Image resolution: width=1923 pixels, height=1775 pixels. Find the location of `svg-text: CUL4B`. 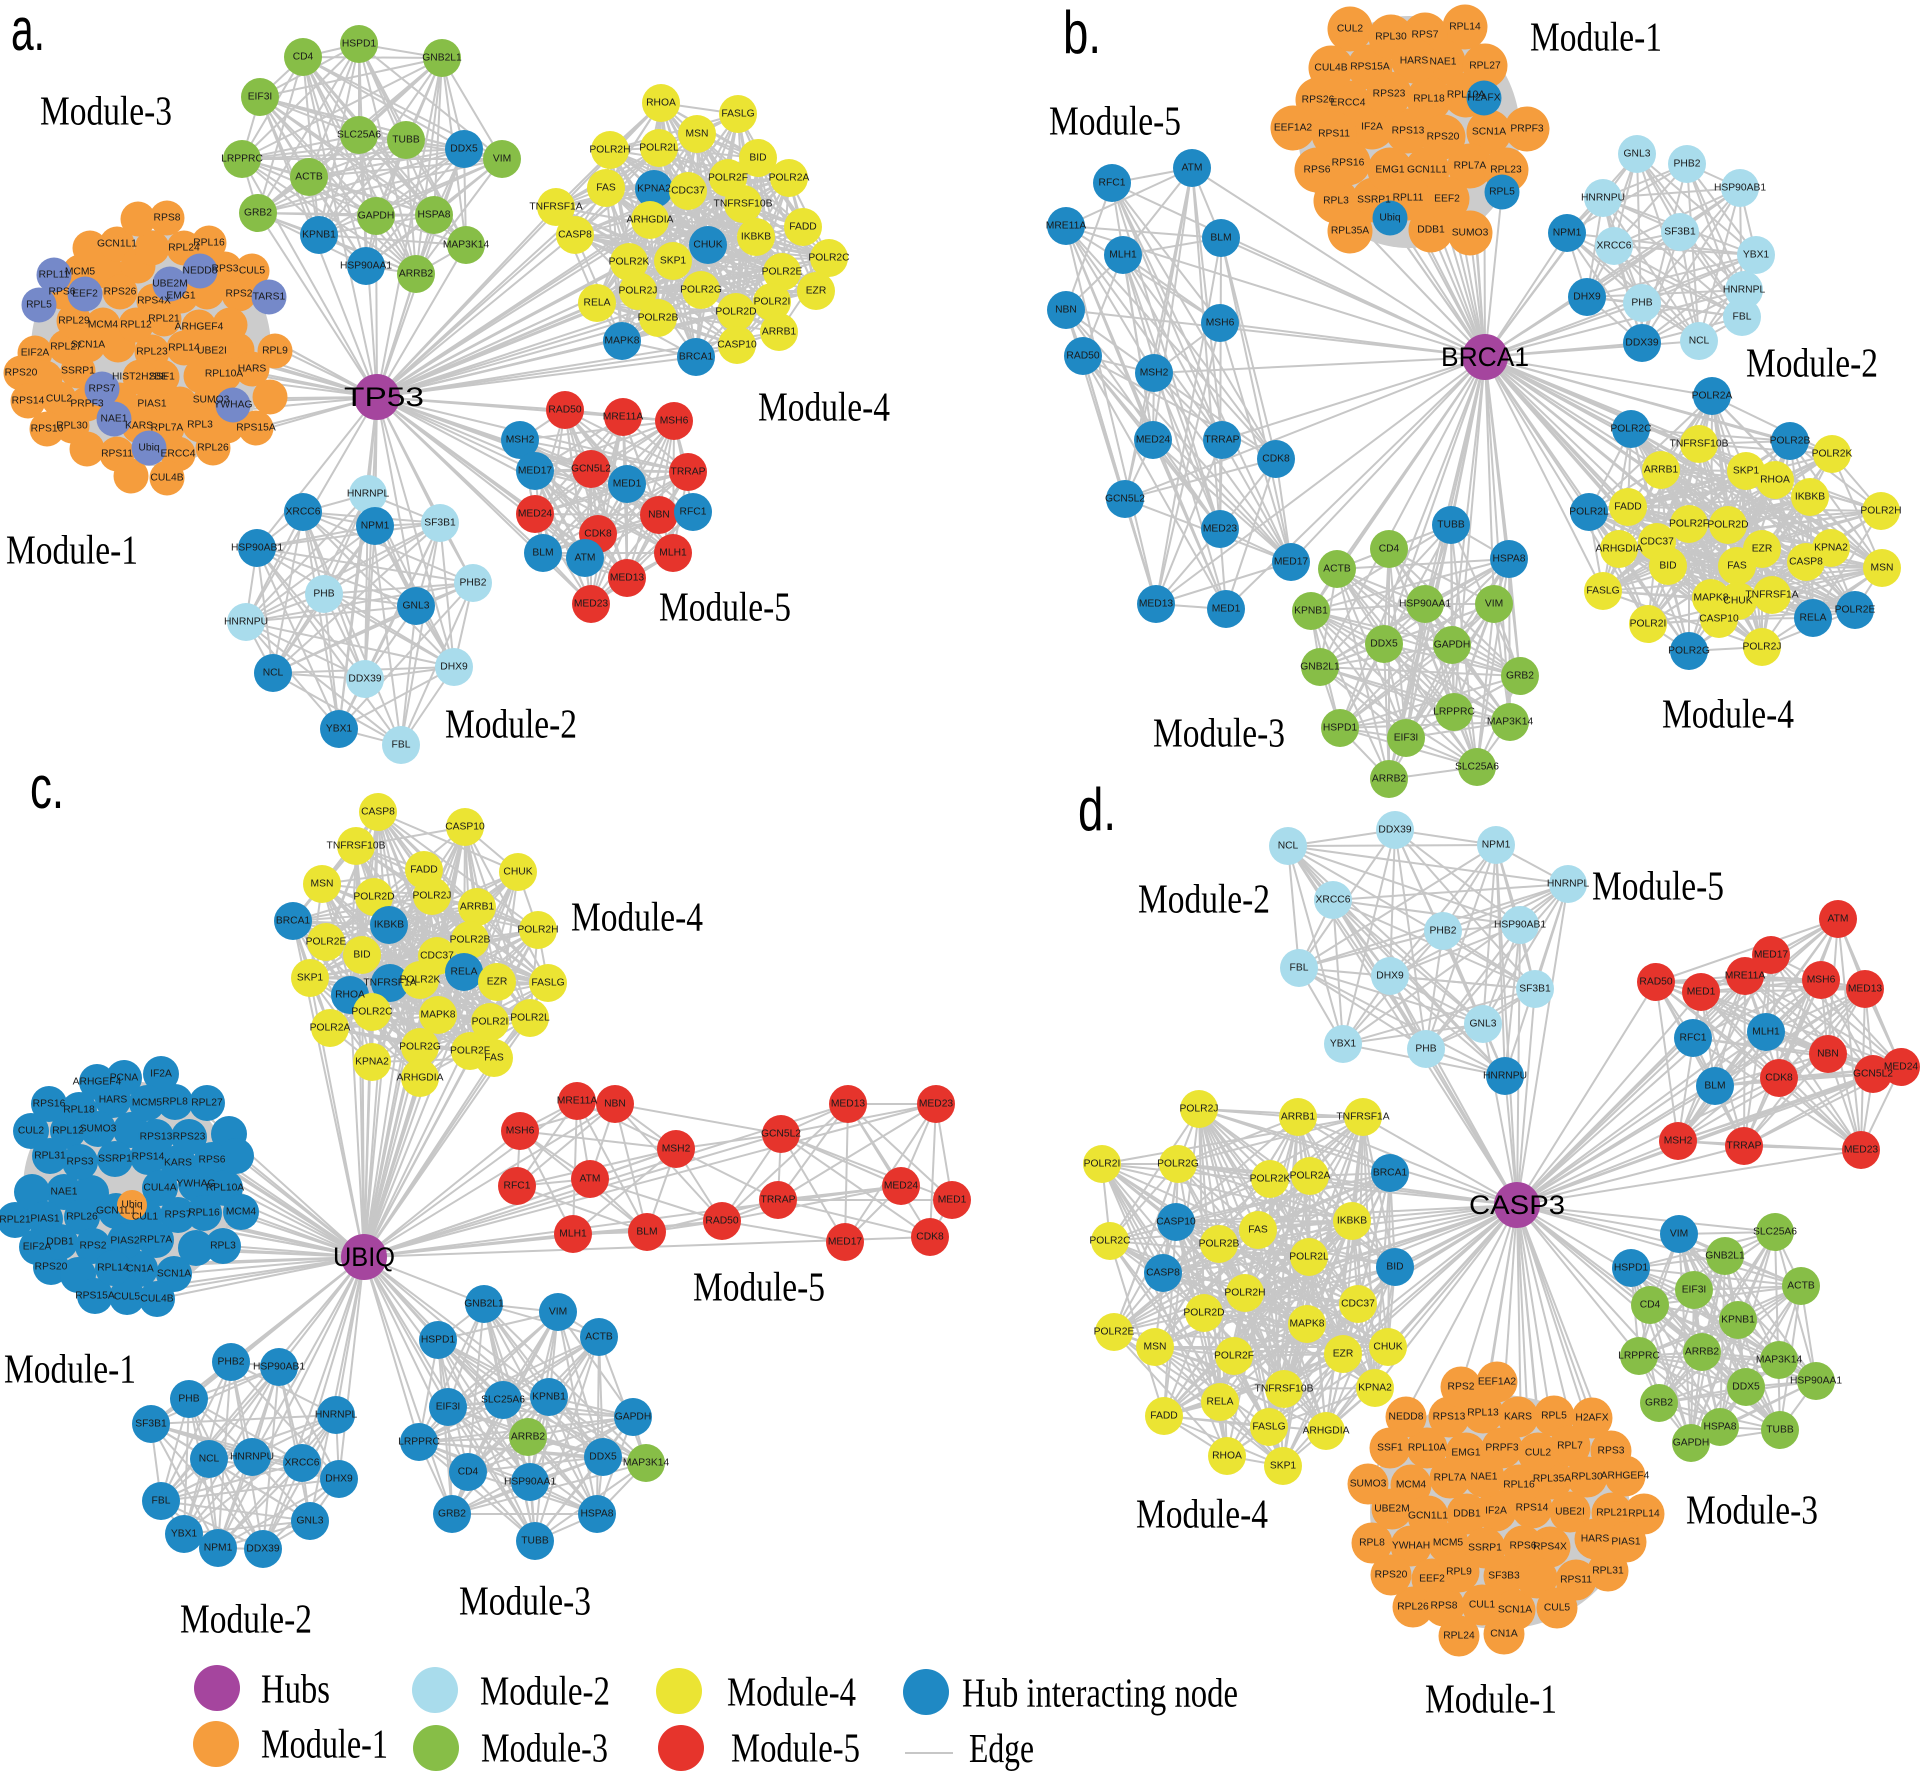

svg-text: CUL4B is located at coordinates (166, 478).